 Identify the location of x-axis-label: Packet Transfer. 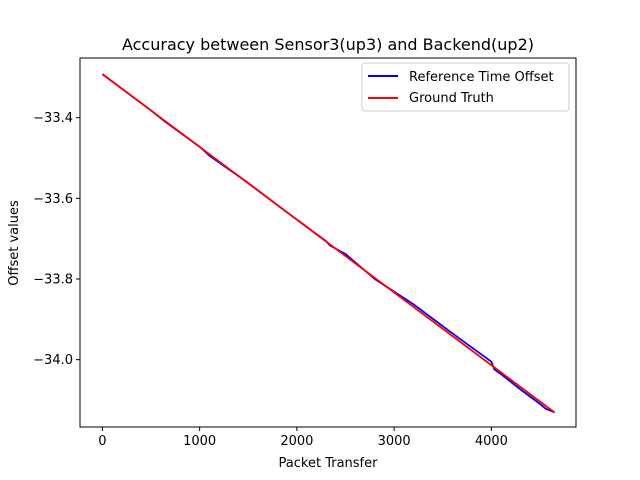
(329, 463).